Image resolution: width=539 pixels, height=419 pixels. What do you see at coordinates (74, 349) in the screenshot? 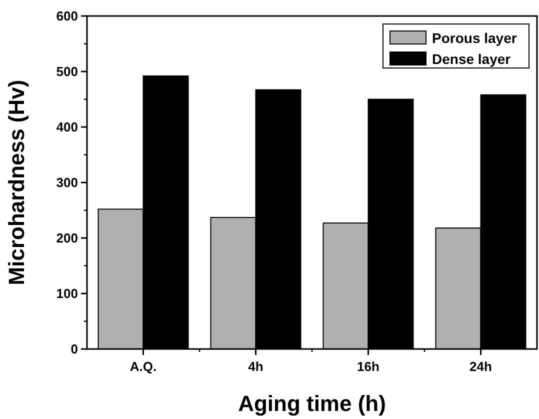
I see `y-tick-label: 0` at bounding box center [74, 349].